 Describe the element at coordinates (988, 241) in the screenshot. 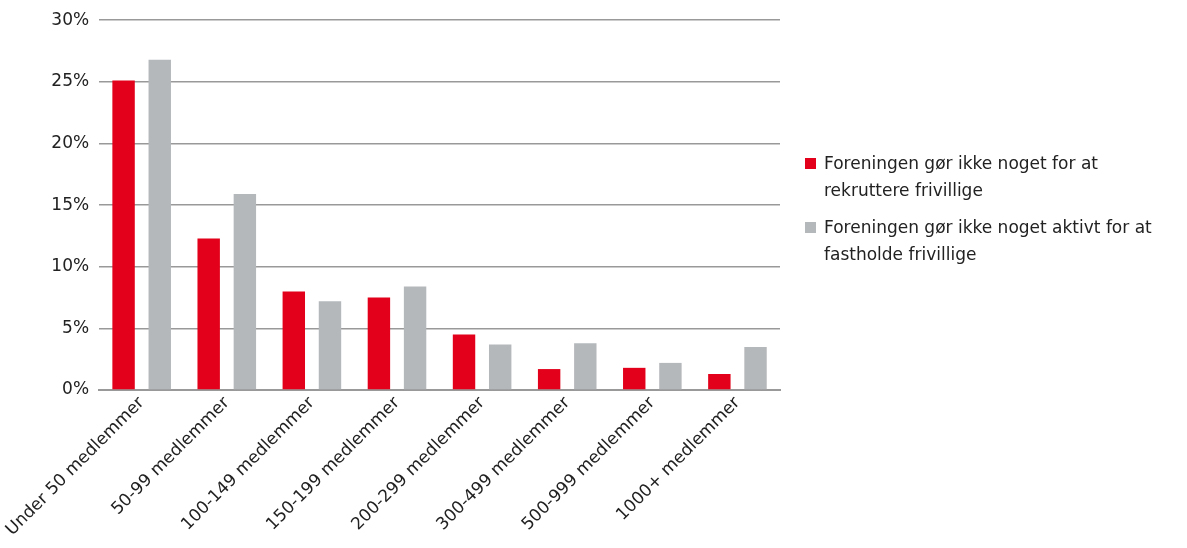

I see `legend-label: Foreningen gør ikke noget aktivt for at fastholde frivillige` at that location.